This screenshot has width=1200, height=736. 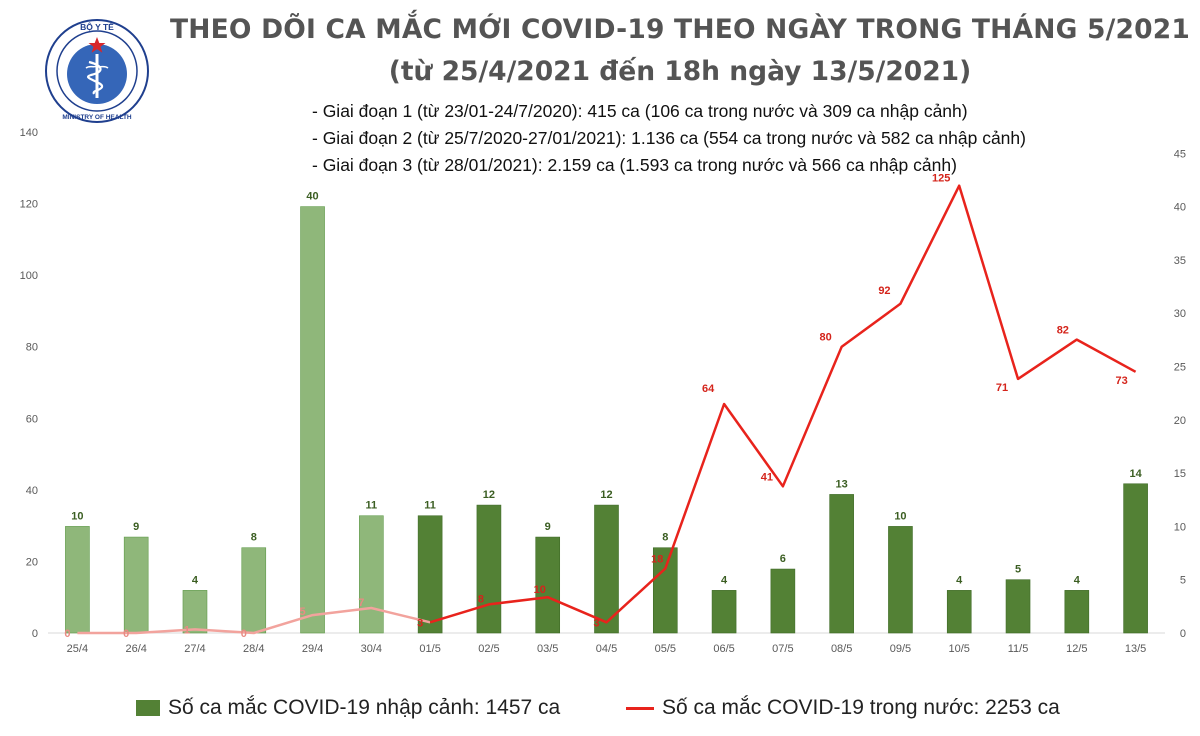 I want to click on chart-subtitle: (từ 25/4/2021 đến 18h ngày 13/5/2021), so click(x=680, y=71).